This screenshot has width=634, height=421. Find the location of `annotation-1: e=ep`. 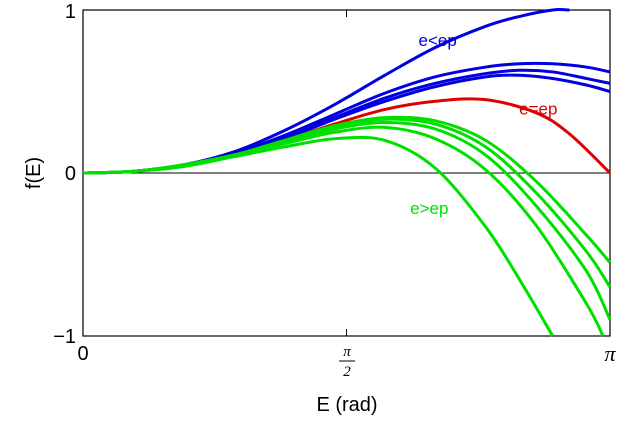

annotation-1: e=ep is located at coordinates (538, 108).